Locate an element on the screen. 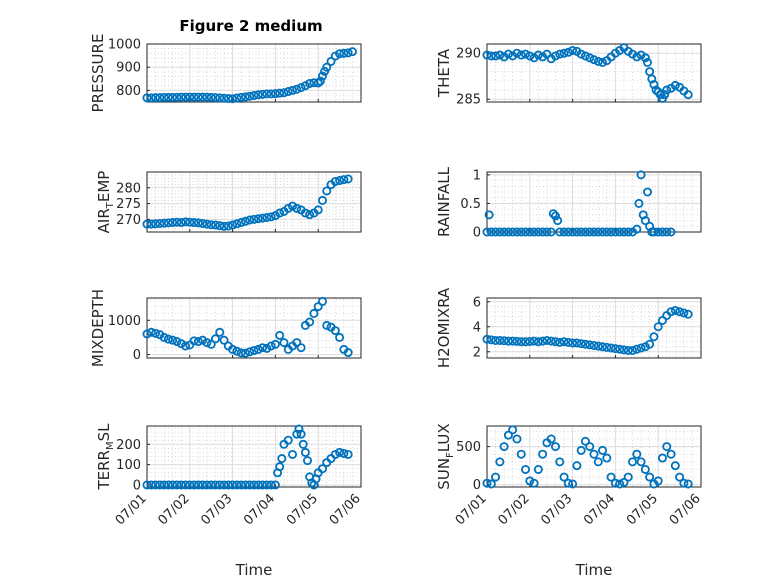  y-tick-label: 290 is located at coordinates (468, 54).